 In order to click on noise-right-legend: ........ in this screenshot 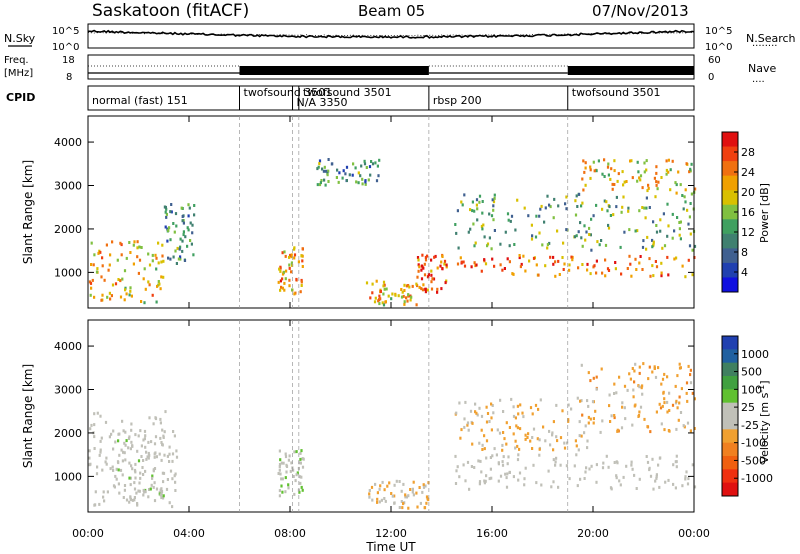, I will do `click(764, 43)`.